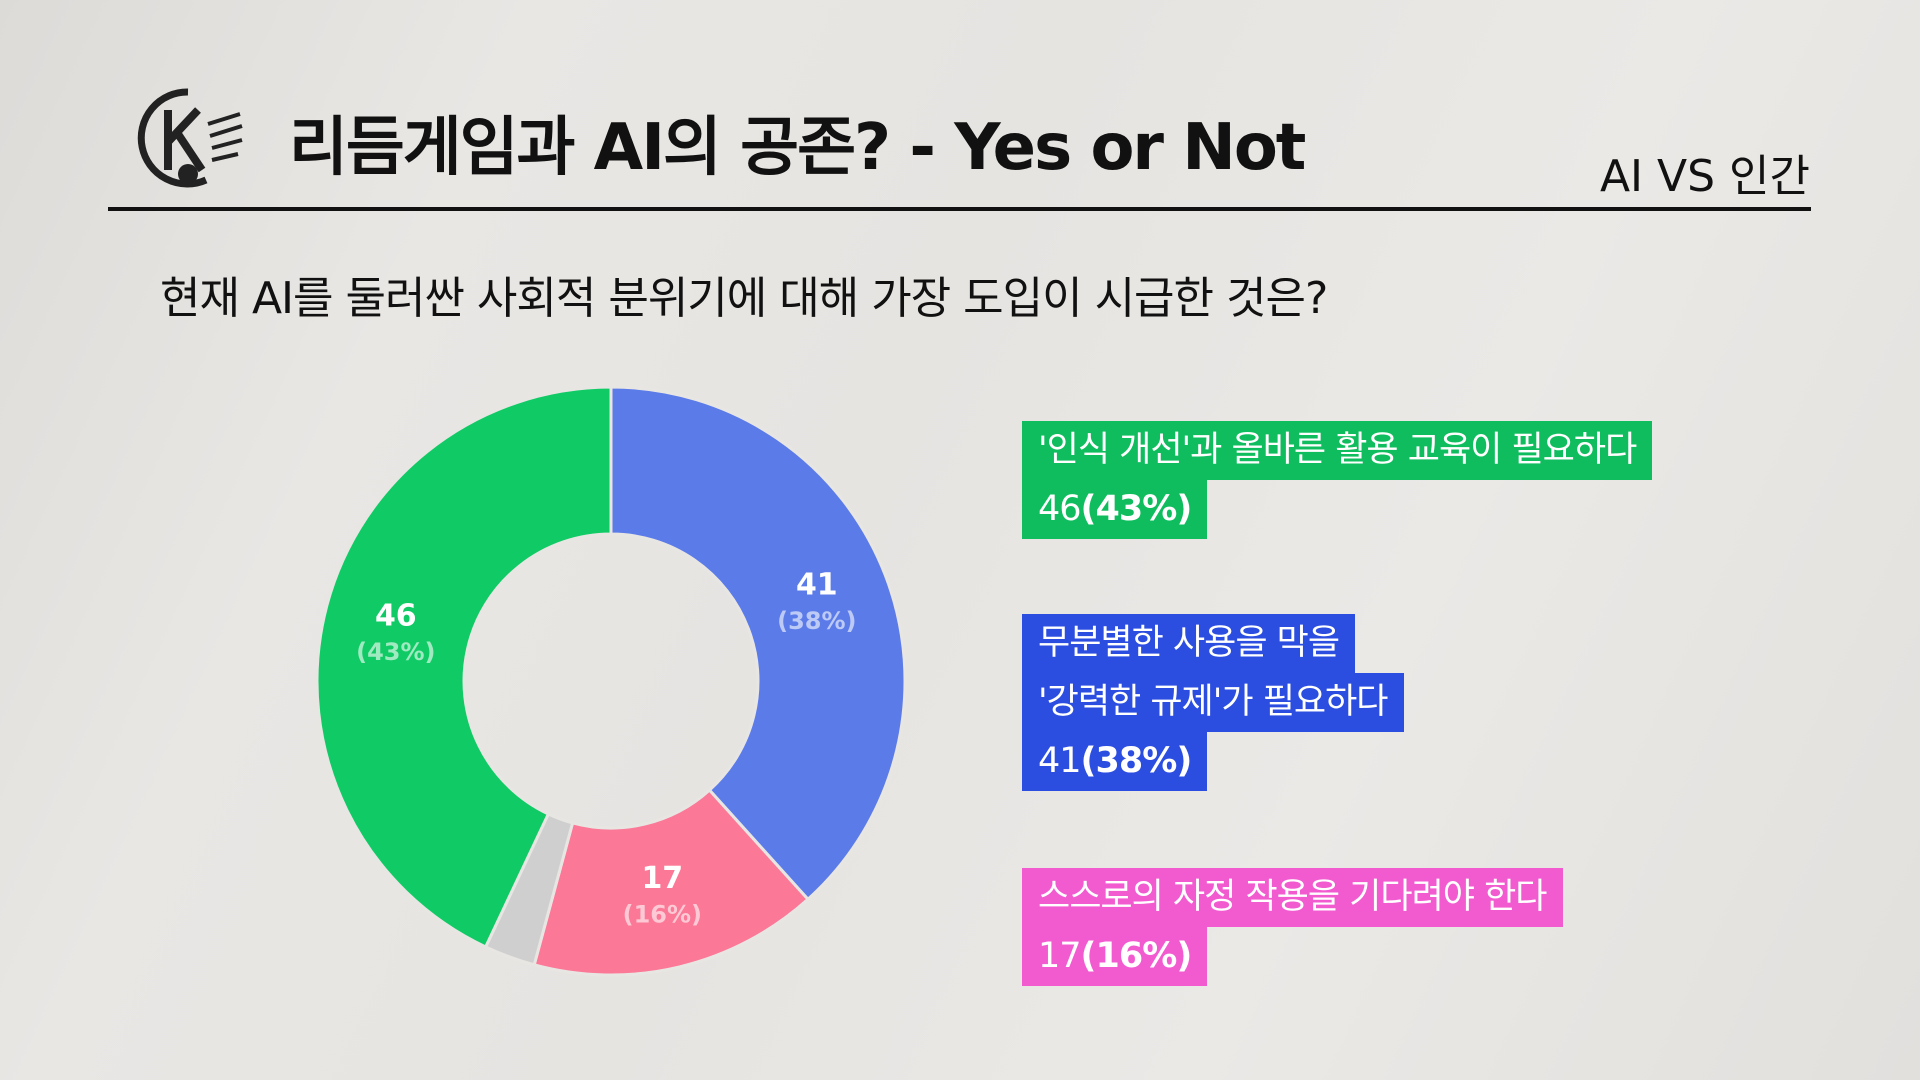 Image resolution: width=1920 pixels, height=1080 pixels. I want to click on count-value: 46, so click(1060, 509).